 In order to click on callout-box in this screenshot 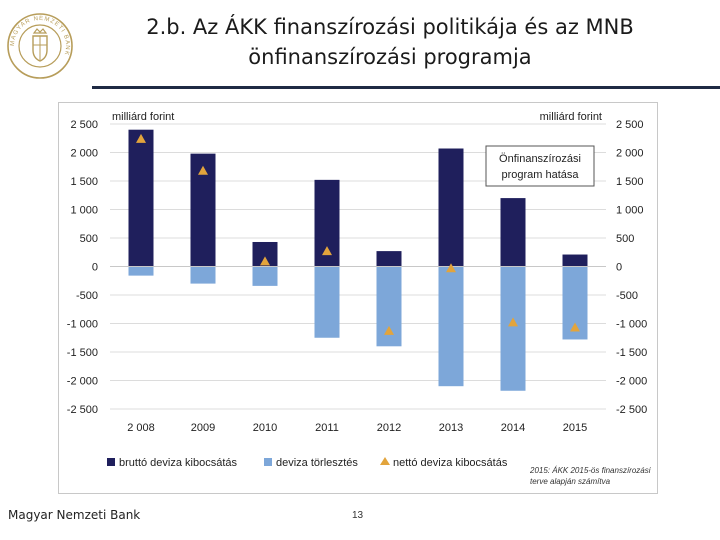, I will do `click(540, 166)`.